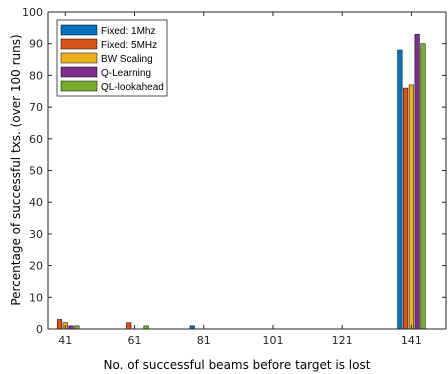 The width and height of the screenshot is (448, 374). What do you see at coordinates (342, 340) in the screenshot?
I see `x-tick-label: 121` at bounding box center [342, 340].